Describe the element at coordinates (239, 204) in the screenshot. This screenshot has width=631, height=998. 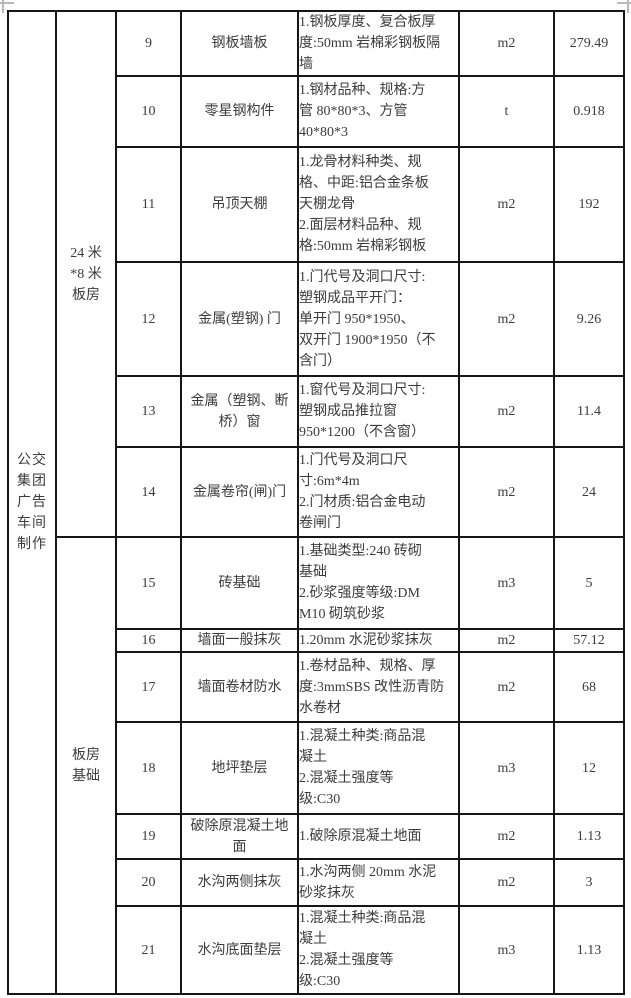
I see `item-name-cell: 吊顶天棚` at that location.